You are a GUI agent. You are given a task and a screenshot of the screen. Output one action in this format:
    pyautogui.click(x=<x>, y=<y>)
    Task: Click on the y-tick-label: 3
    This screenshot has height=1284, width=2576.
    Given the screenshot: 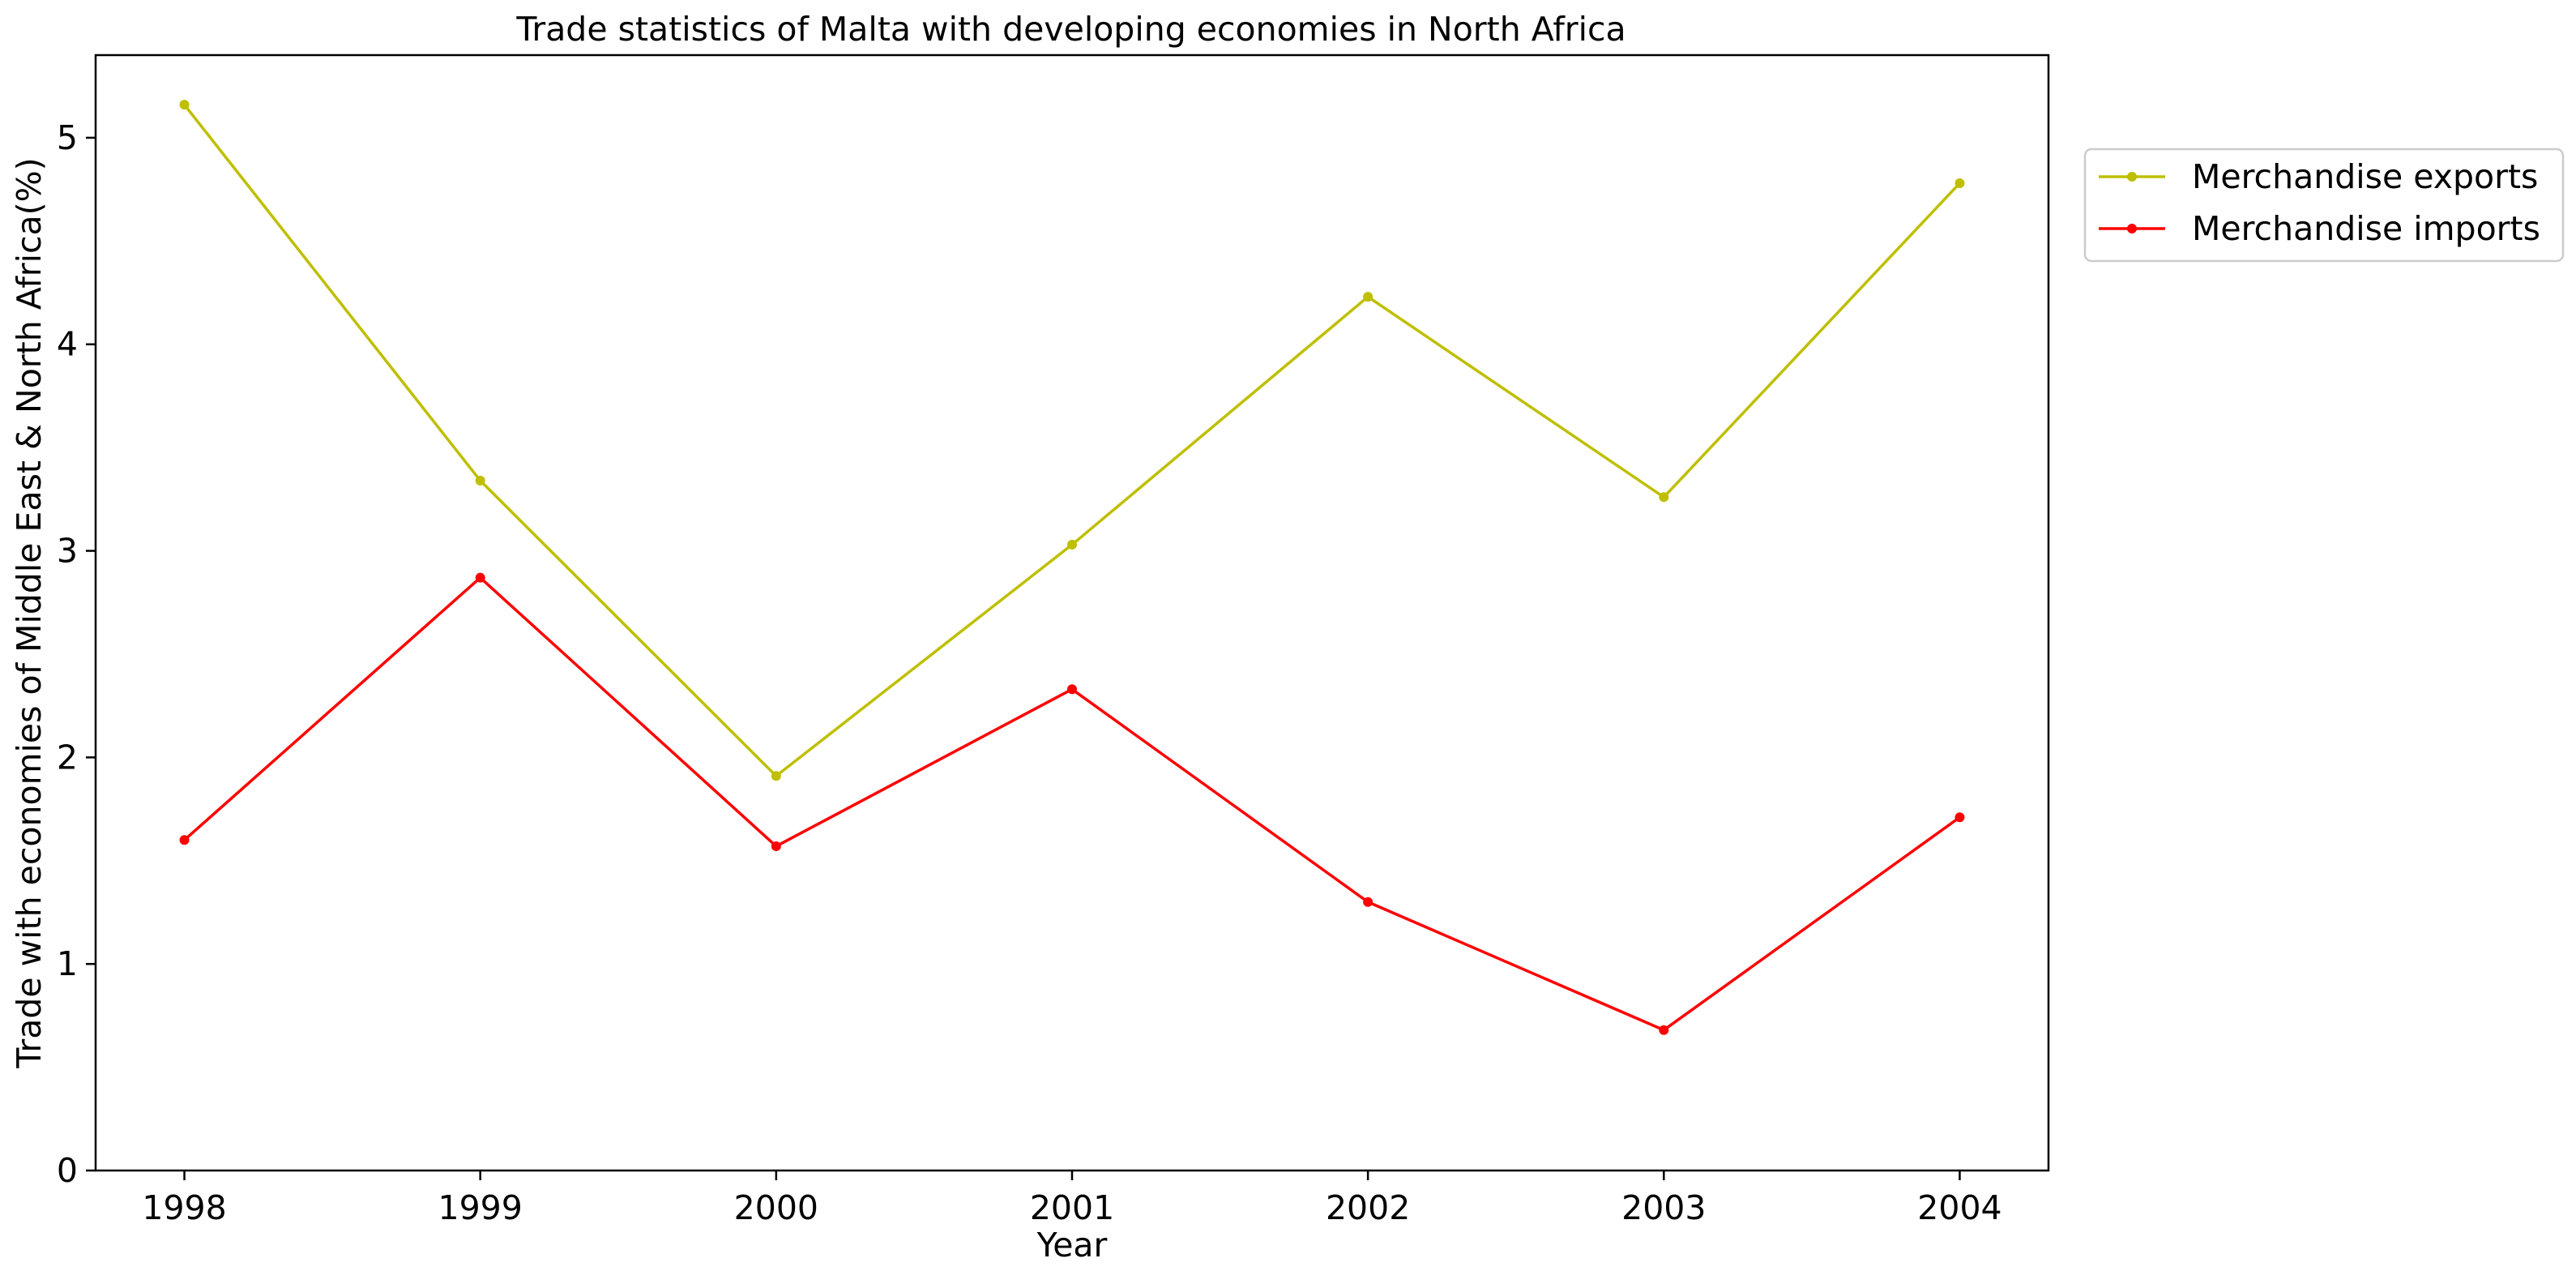 What is the action you would take?
    pyautogui.click(x=67, y=551)
    